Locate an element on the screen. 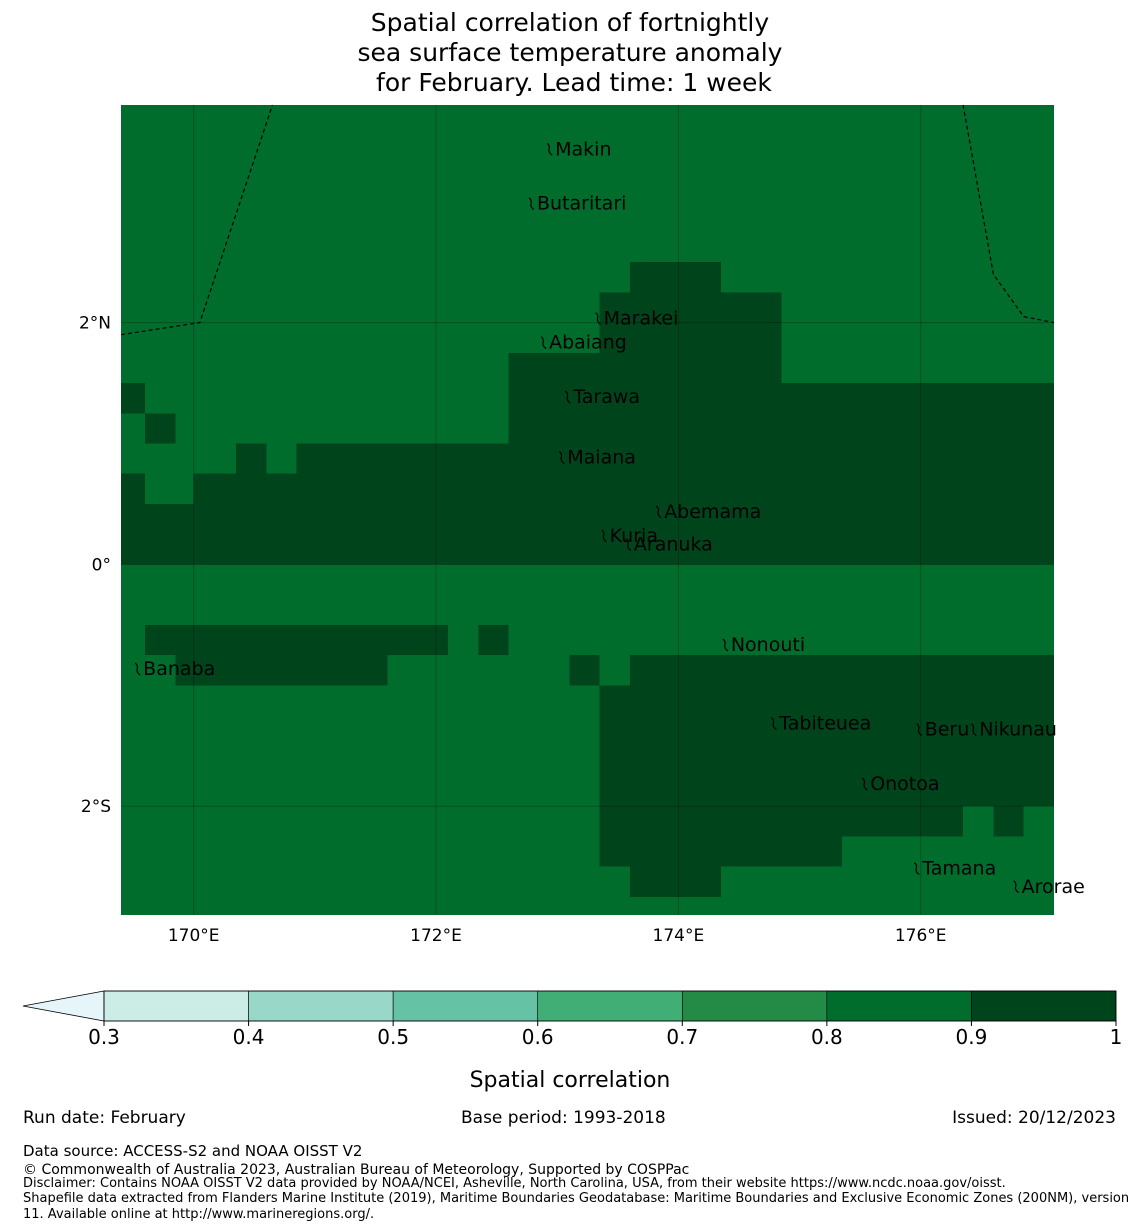  island-label-makin: Makin is located at coordinates (583, 149).